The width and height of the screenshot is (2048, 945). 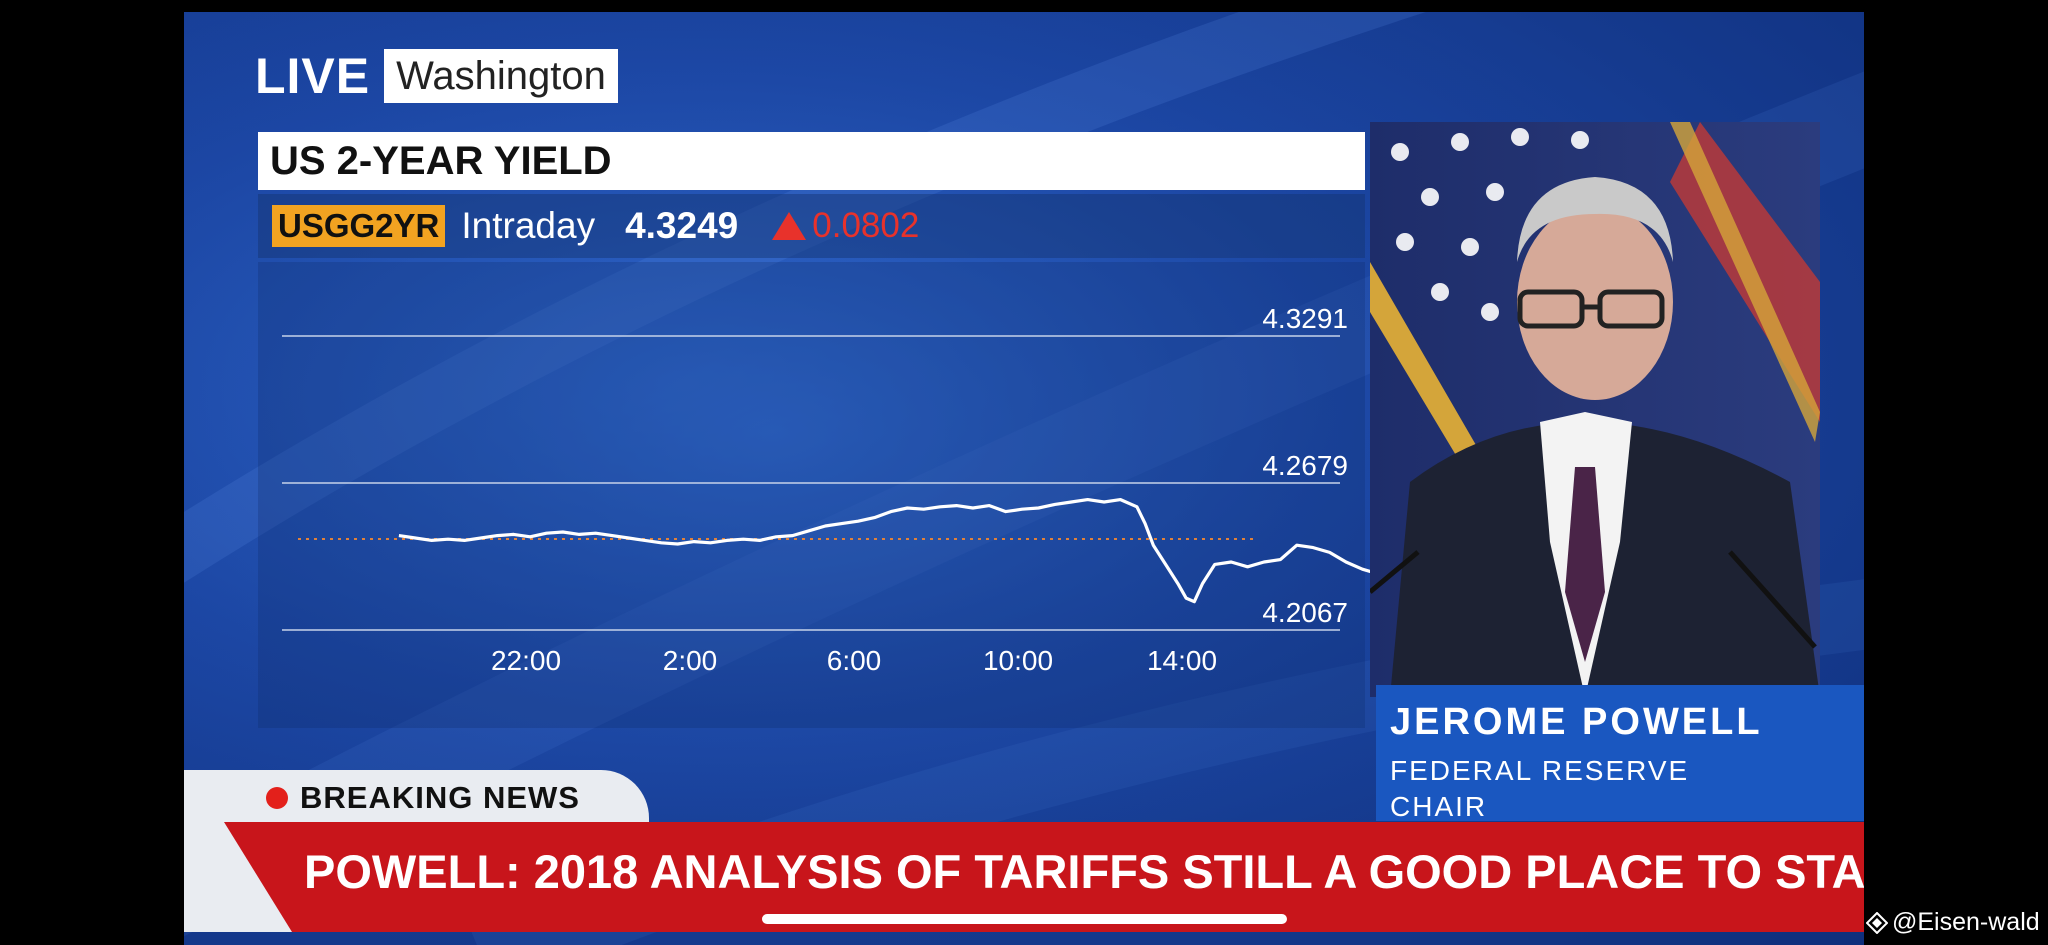 What do you see at coordinates (1540, 788) in the screenshot?
I see `speaker-title: FEDERAL RESERVE CHAIR` at bounding box center [1540, 788].